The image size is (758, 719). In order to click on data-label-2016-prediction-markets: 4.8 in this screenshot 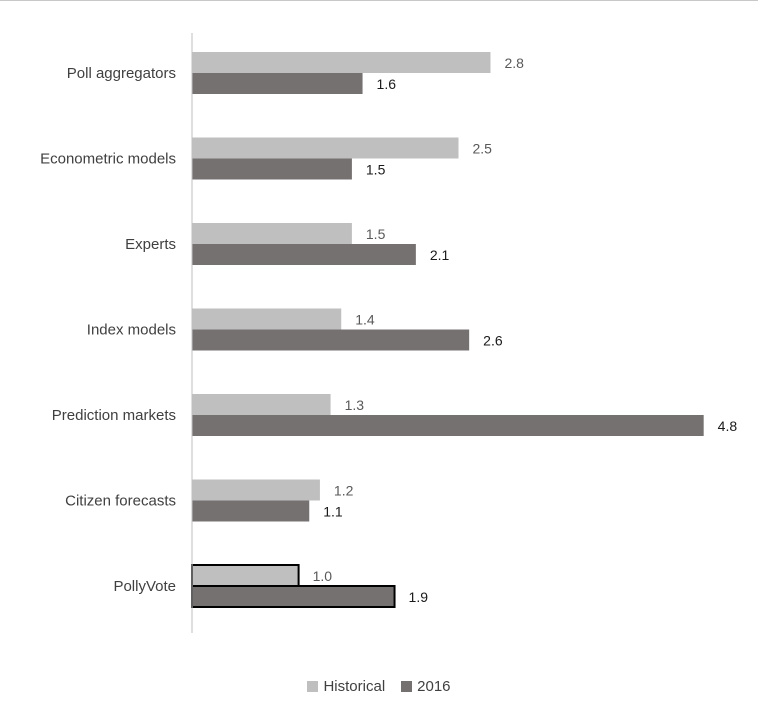, I will do `click(728, 426)`.